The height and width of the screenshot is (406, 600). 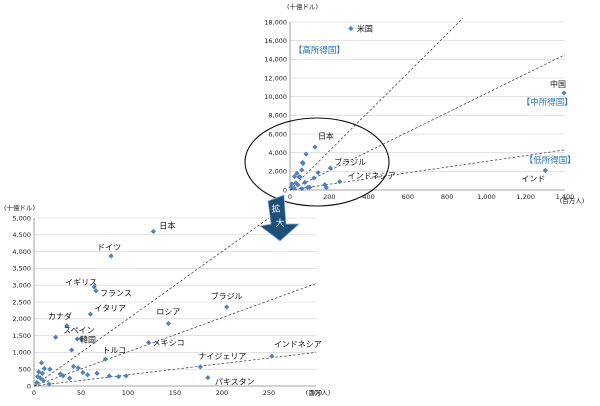 I want to click on x-unit-label: (百万人), so click(x=318, y=393).